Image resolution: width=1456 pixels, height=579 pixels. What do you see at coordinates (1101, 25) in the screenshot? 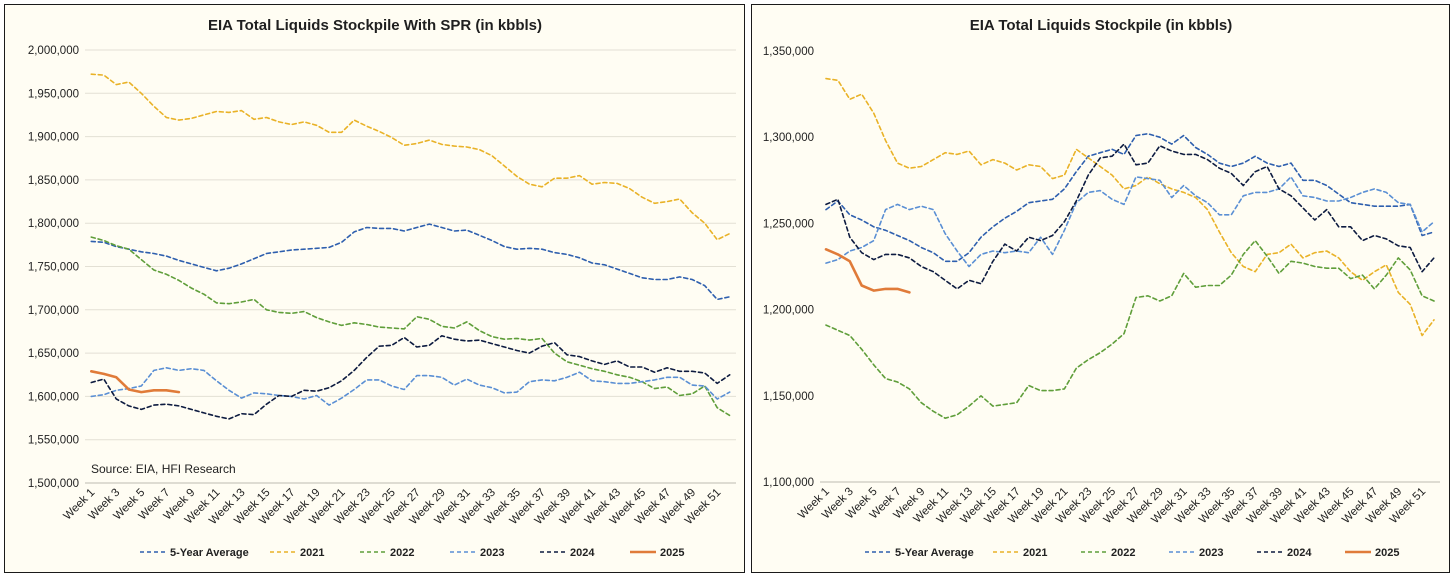
I see `chart-title: EIA Total Liquids Stockpile (in kbbls)` at bounding box center [1101, 25].